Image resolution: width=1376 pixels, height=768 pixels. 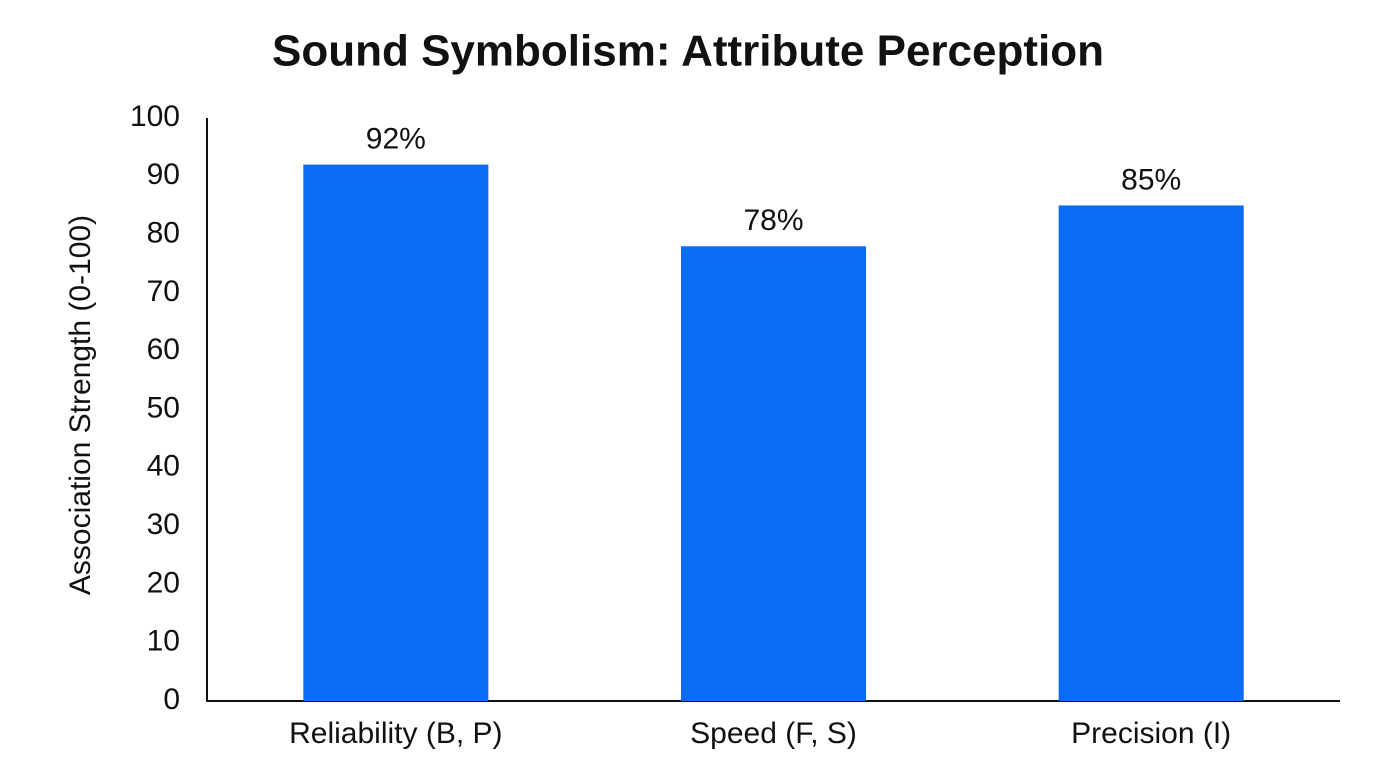 What do you see at coordinates (163, 407) in the screenshot?
I see `y-tick-label: 50` at bounding box center [163, 407].